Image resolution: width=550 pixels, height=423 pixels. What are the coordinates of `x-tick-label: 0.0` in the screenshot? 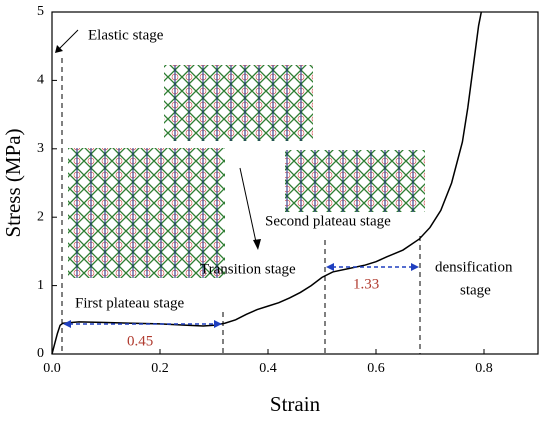 It's located at (52, 368).